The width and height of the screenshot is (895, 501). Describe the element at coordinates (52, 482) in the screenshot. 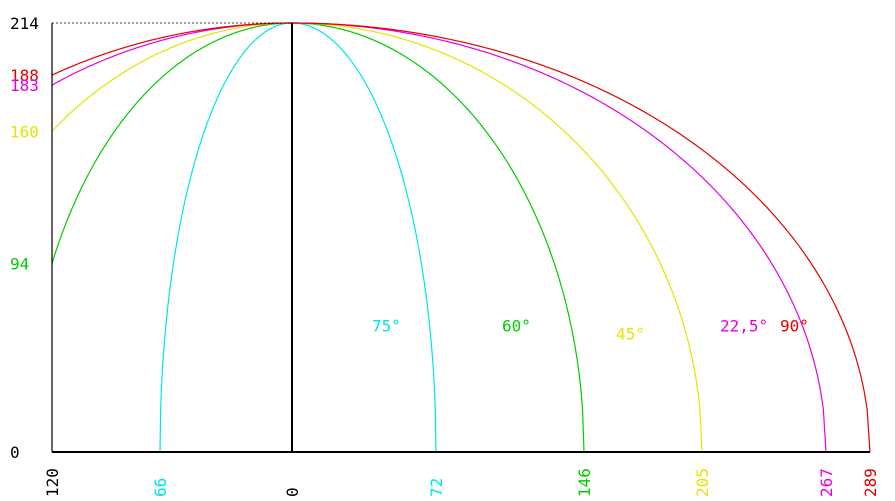

I see `x-tick-label-0: 120` at that location.